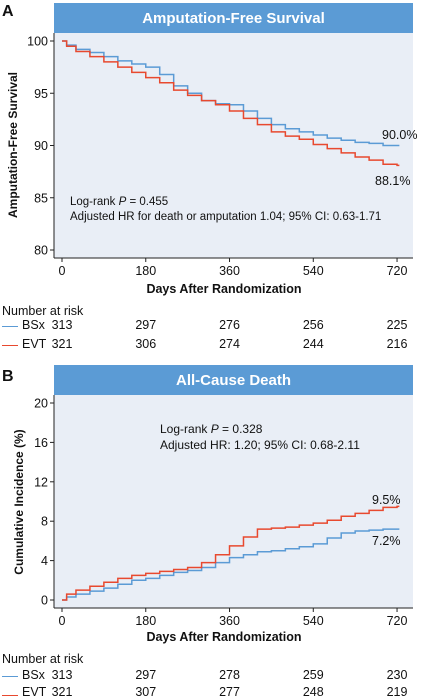 This screenshot has height=700, width=425. Describe the element at coordinates (260, 445) in the screenshot. I see `plot-b-annotation-hr: Adjusted HR: 1.20; 95% CI: 0.68-2.11` at that location.